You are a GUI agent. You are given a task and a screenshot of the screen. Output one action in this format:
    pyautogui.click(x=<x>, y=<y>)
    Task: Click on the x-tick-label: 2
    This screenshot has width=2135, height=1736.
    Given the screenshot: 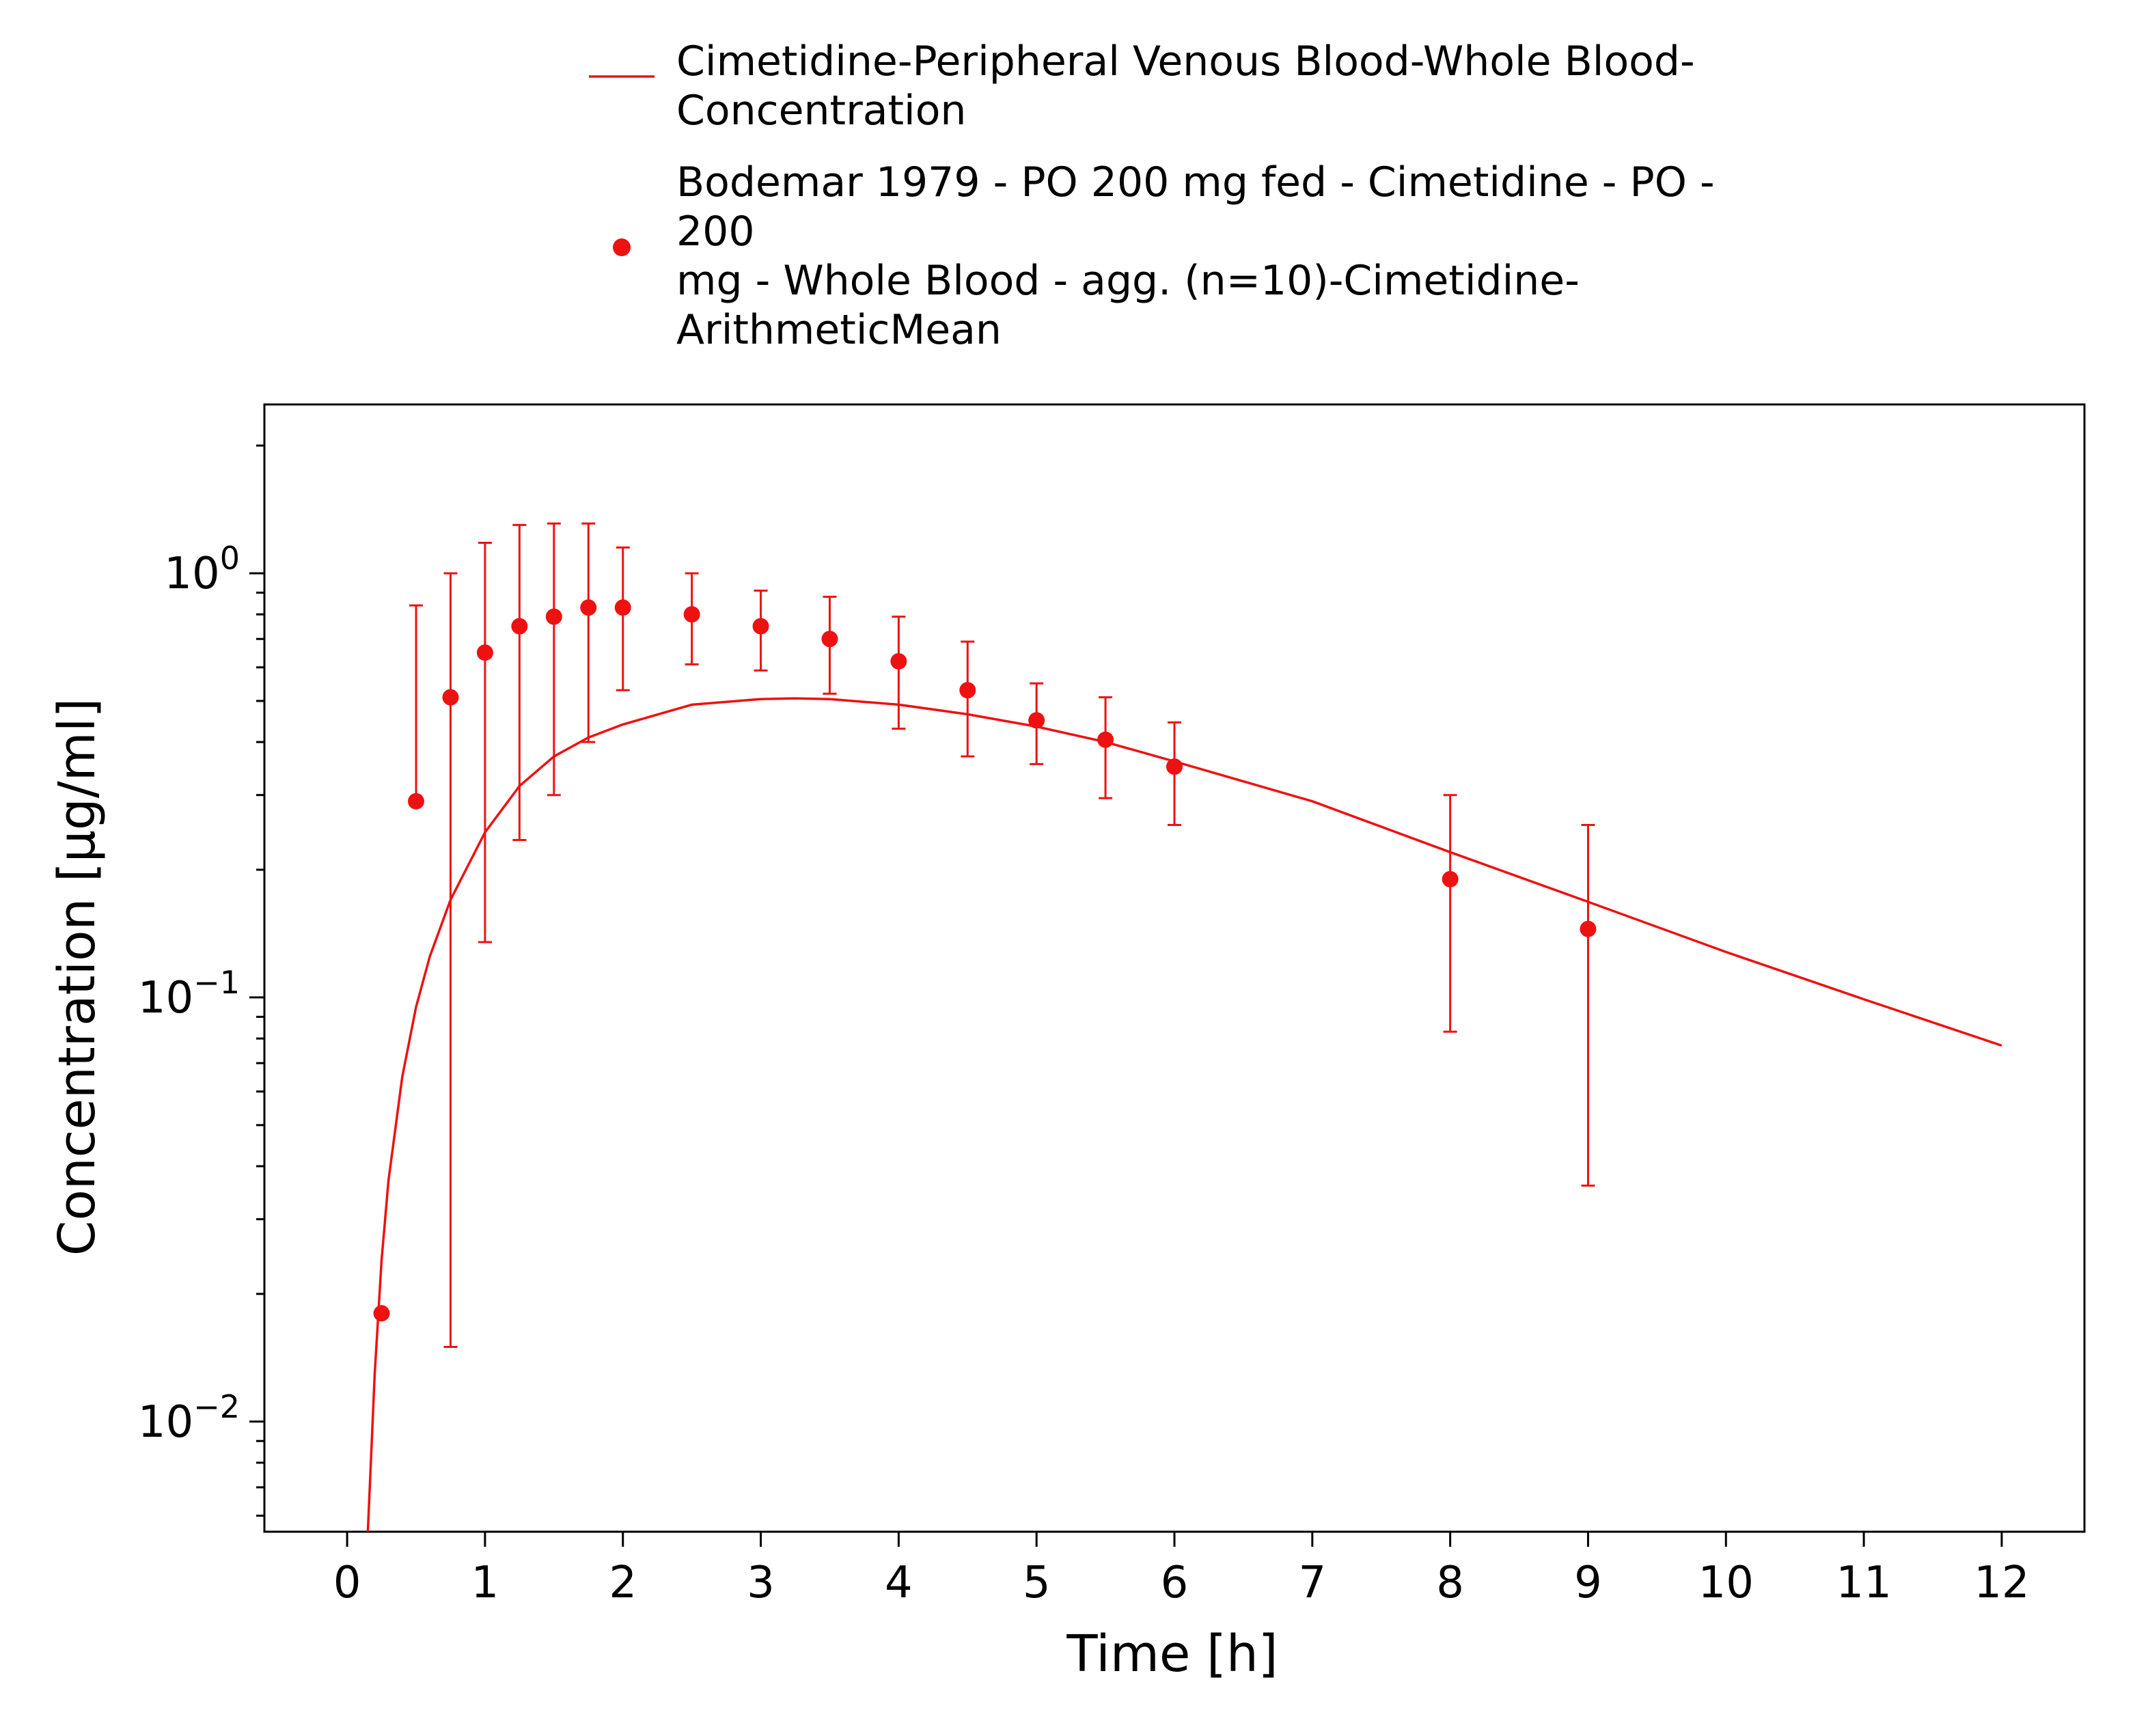 What is the action you would take?
    pyautogui.click(x=623, y=1583)
    